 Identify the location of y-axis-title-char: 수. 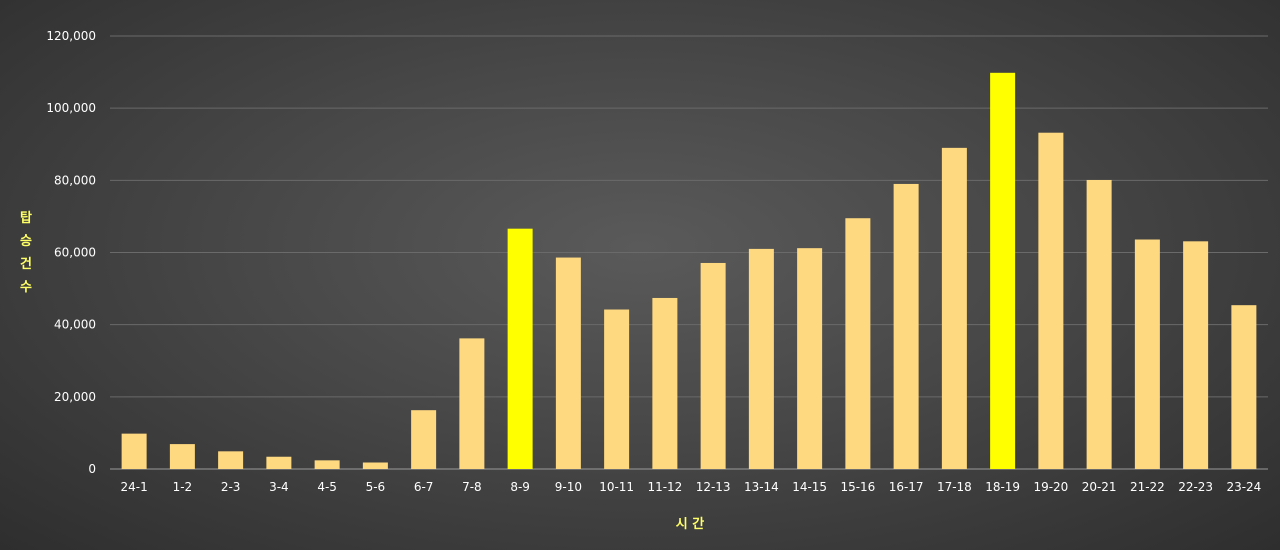
(26, 287).